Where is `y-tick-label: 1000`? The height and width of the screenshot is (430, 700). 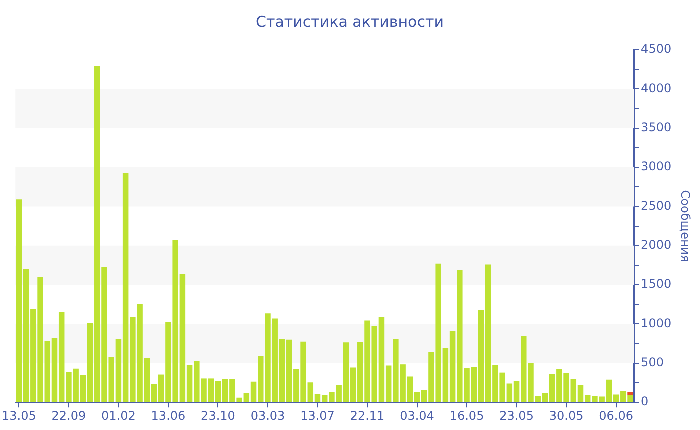 y-tick-label: 1000 is located at coordinates (656, 323).